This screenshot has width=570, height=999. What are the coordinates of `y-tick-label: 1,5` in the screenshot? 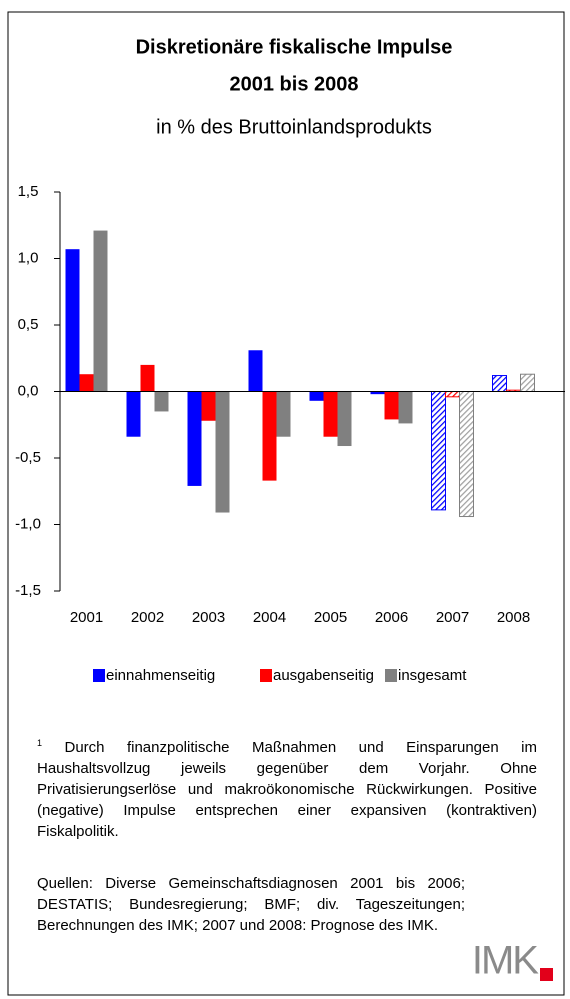 It's located at (28, 191).